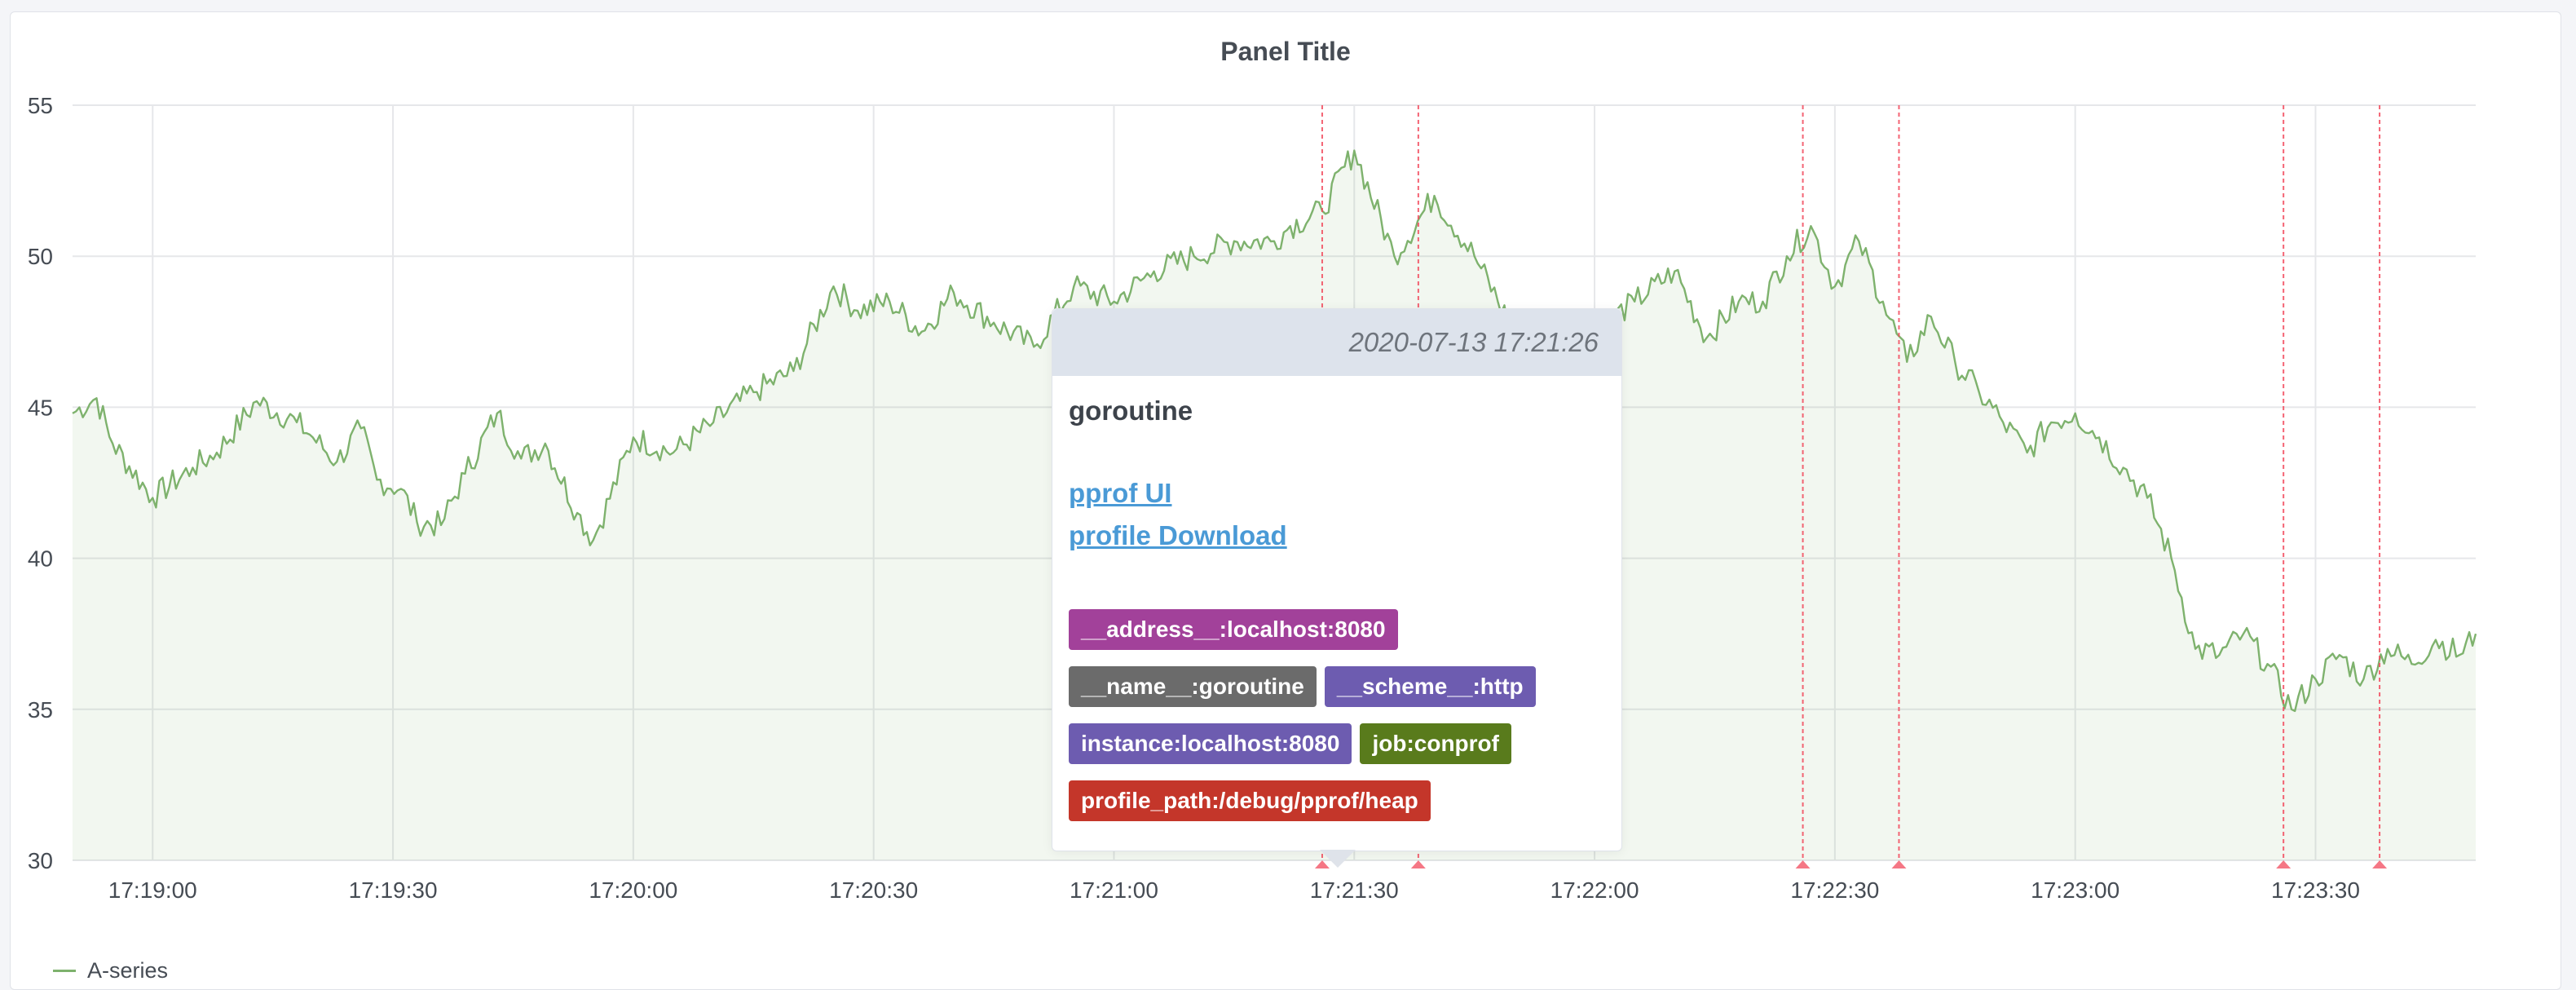 The height and width of the screenshot is (990, 2576). I want to click on legend-color-swatch, so click(64, 971).